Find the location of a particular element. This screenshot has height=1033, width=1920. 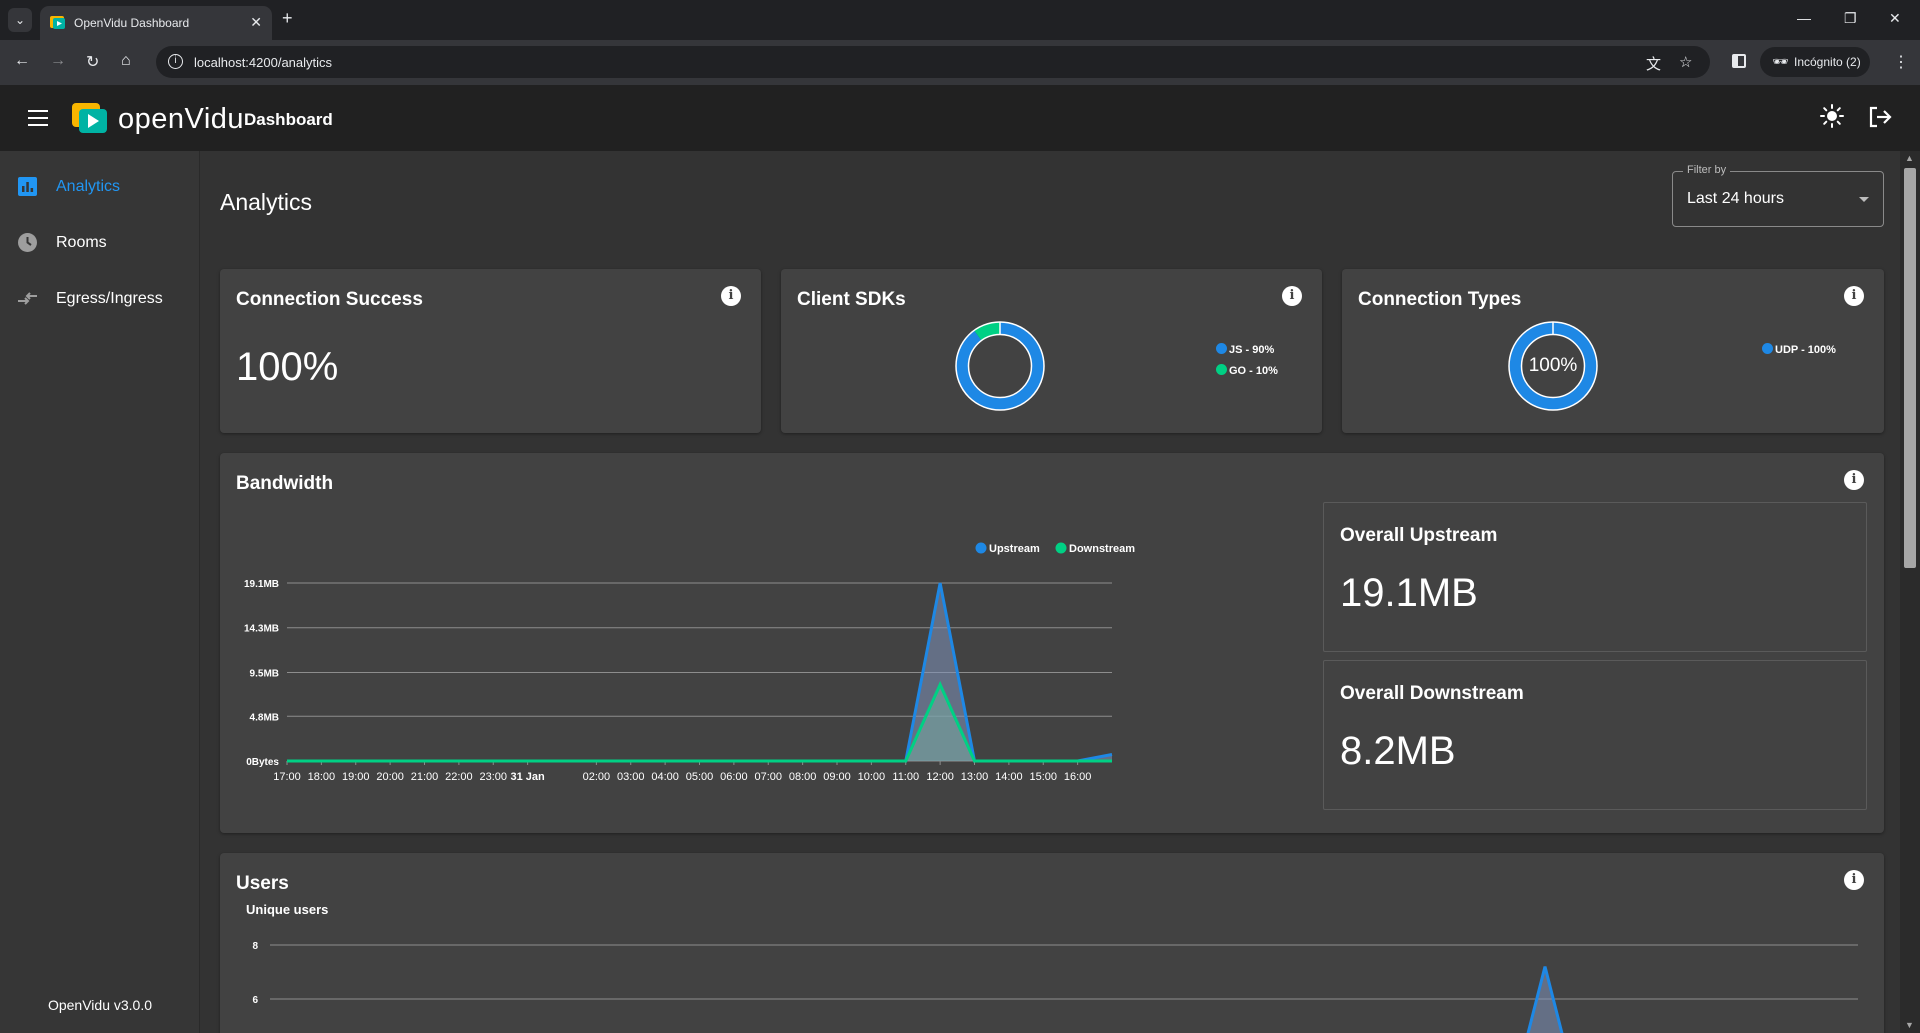

header-title: Dashboard is located at coordinates (288, 119).